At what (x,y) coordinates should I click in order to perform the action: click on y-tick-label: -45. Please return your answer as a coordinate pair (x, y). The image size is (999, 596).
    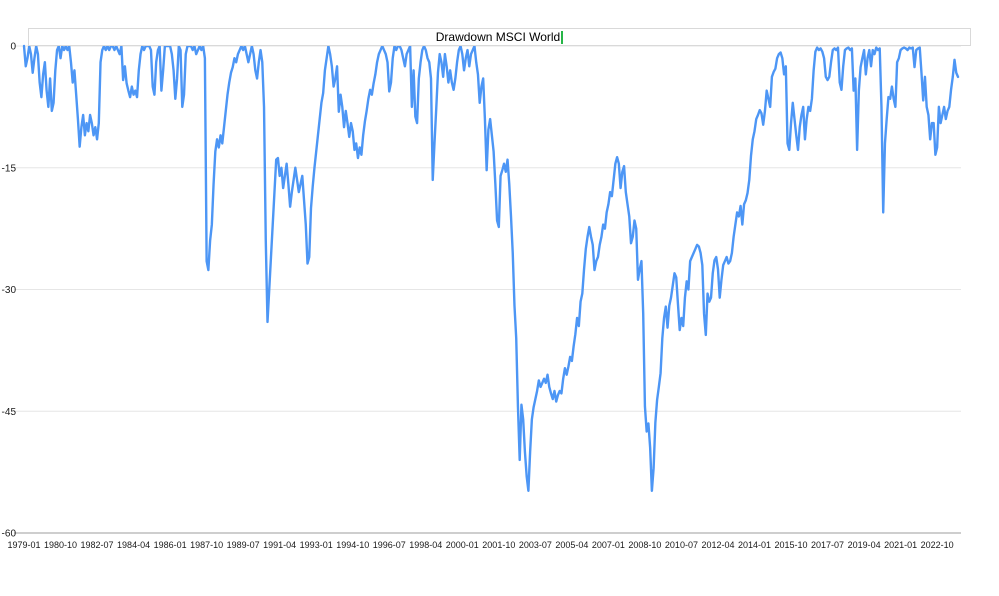
    Looking at the image, I should click on (9, 412).